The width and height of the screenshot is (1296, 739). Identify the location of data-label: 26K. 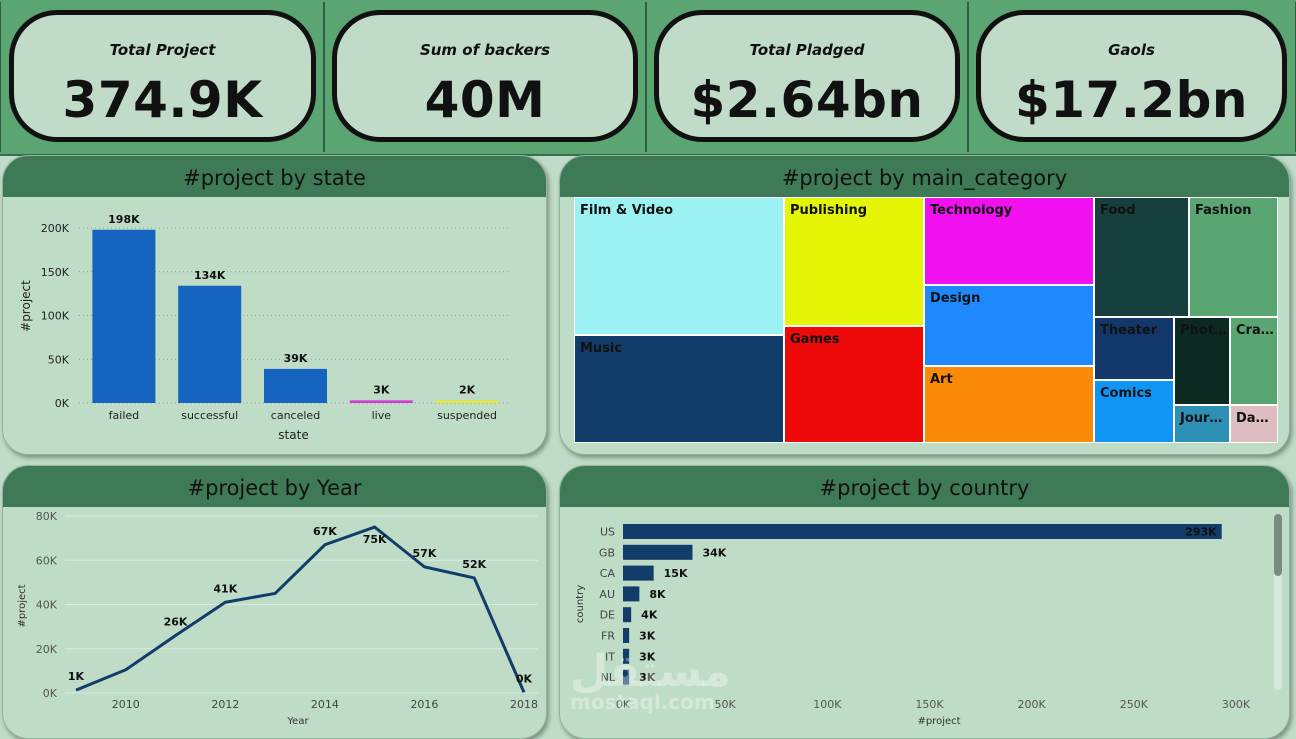
(176, 621).